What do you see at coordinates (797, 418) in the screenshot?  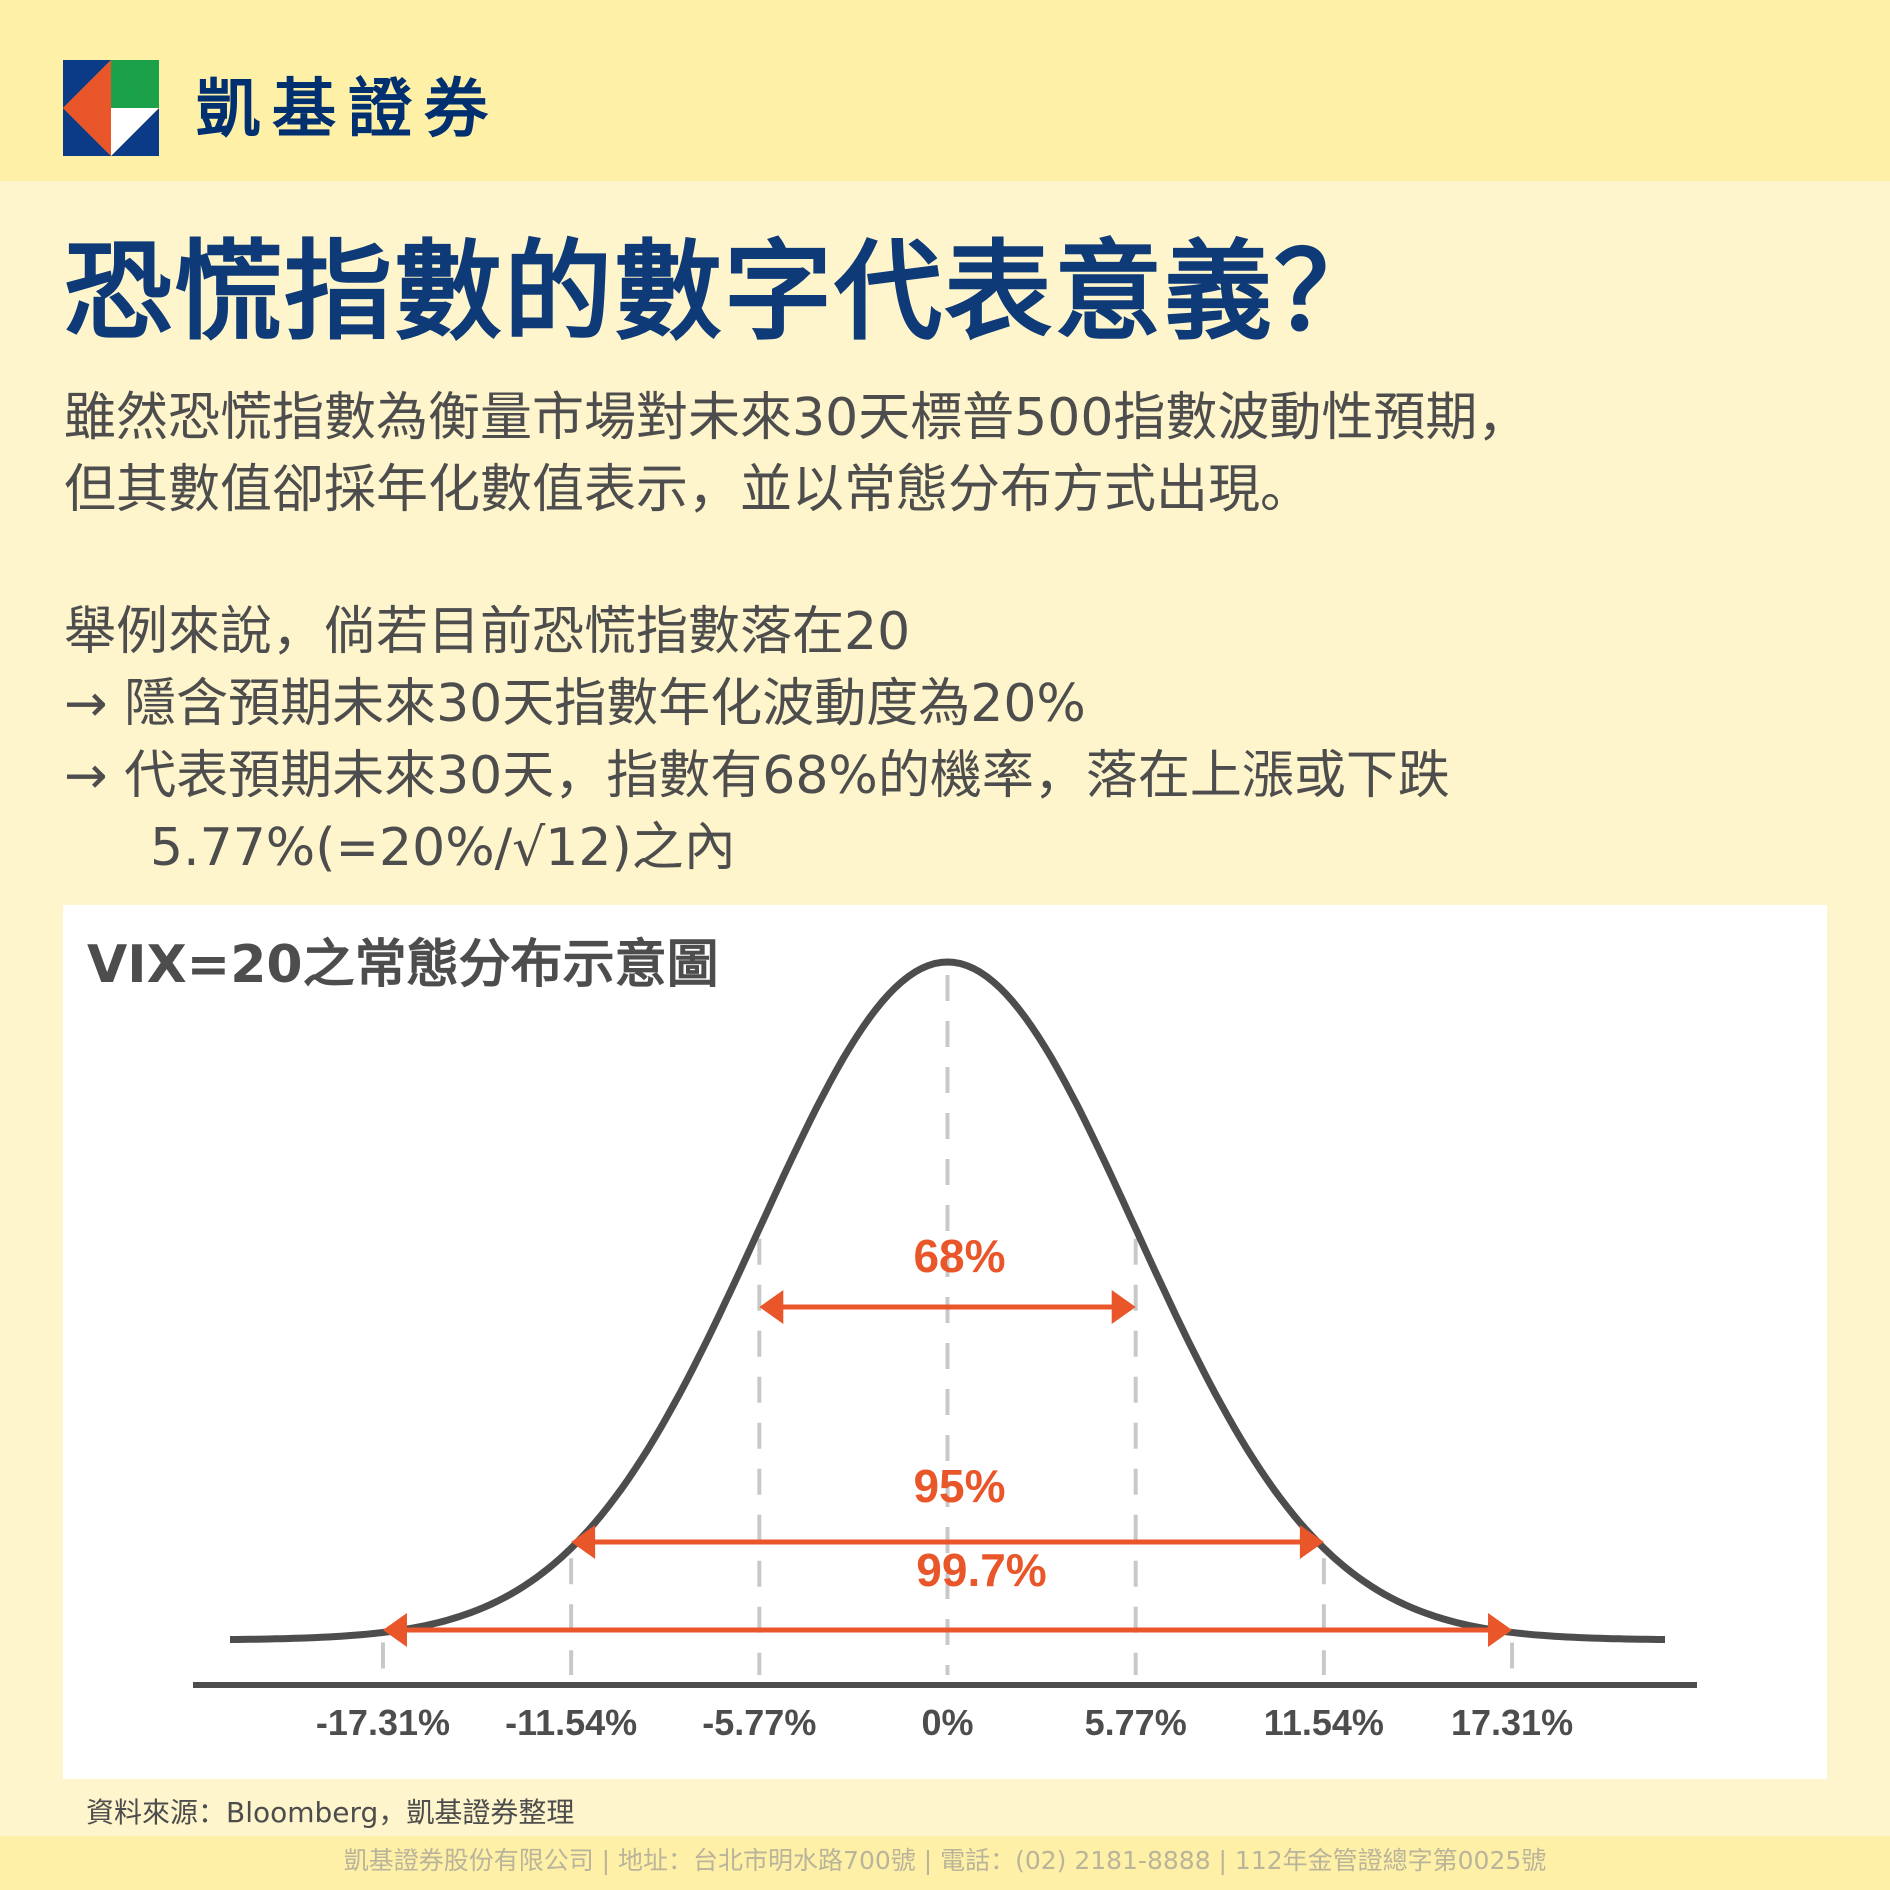 I see `intro-line-1: 雖然恐慌指數為衡量市場對未來30天標普500指數波動性預期，` at bounding box center [797, 418].